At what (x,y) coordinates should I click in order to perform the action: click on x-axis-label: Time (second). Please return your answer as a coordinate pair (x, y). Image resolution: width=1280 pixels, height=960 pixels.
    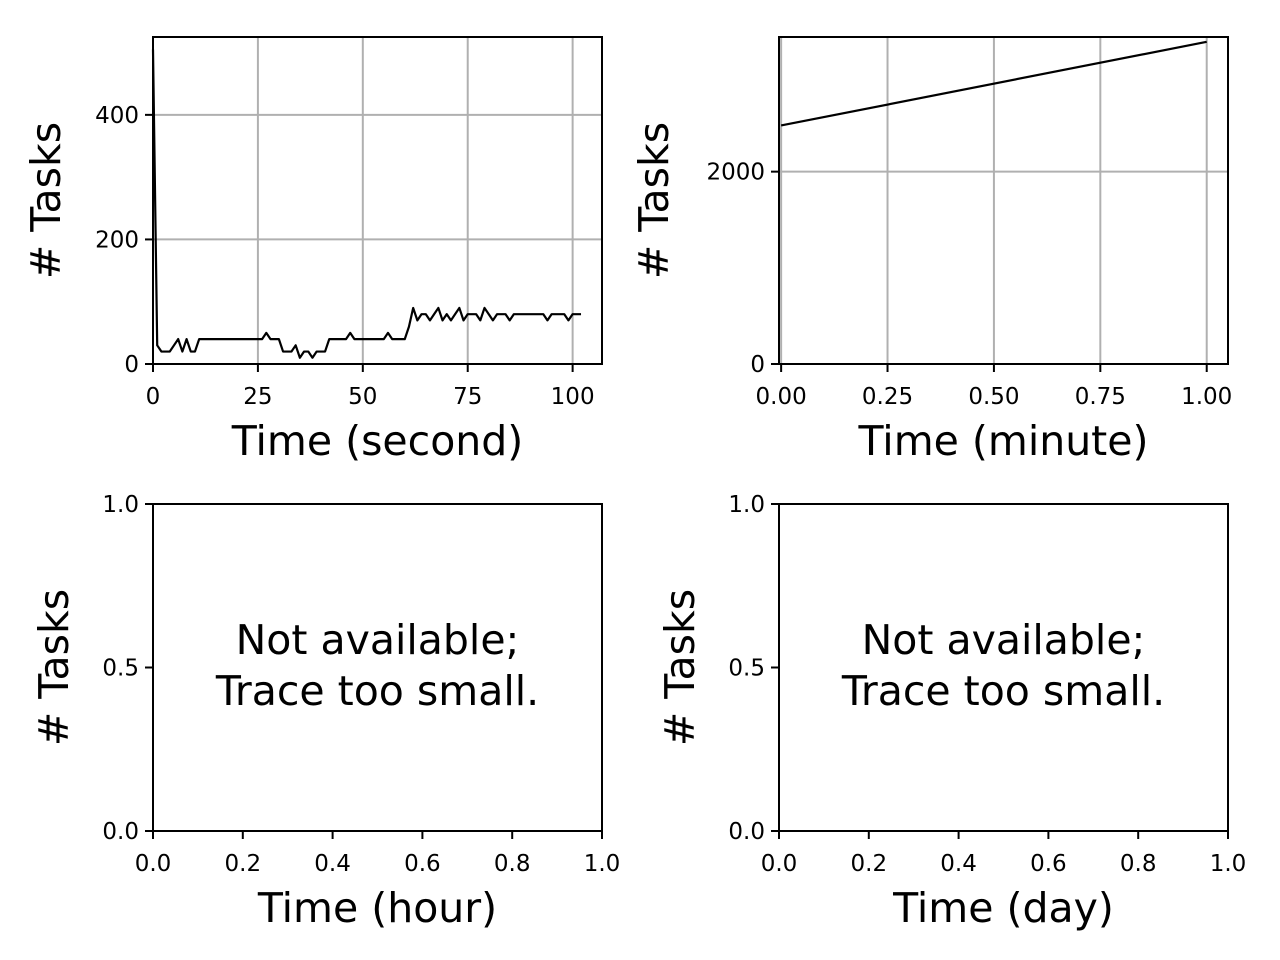
    Looking at the image, I should click on (377, 441).